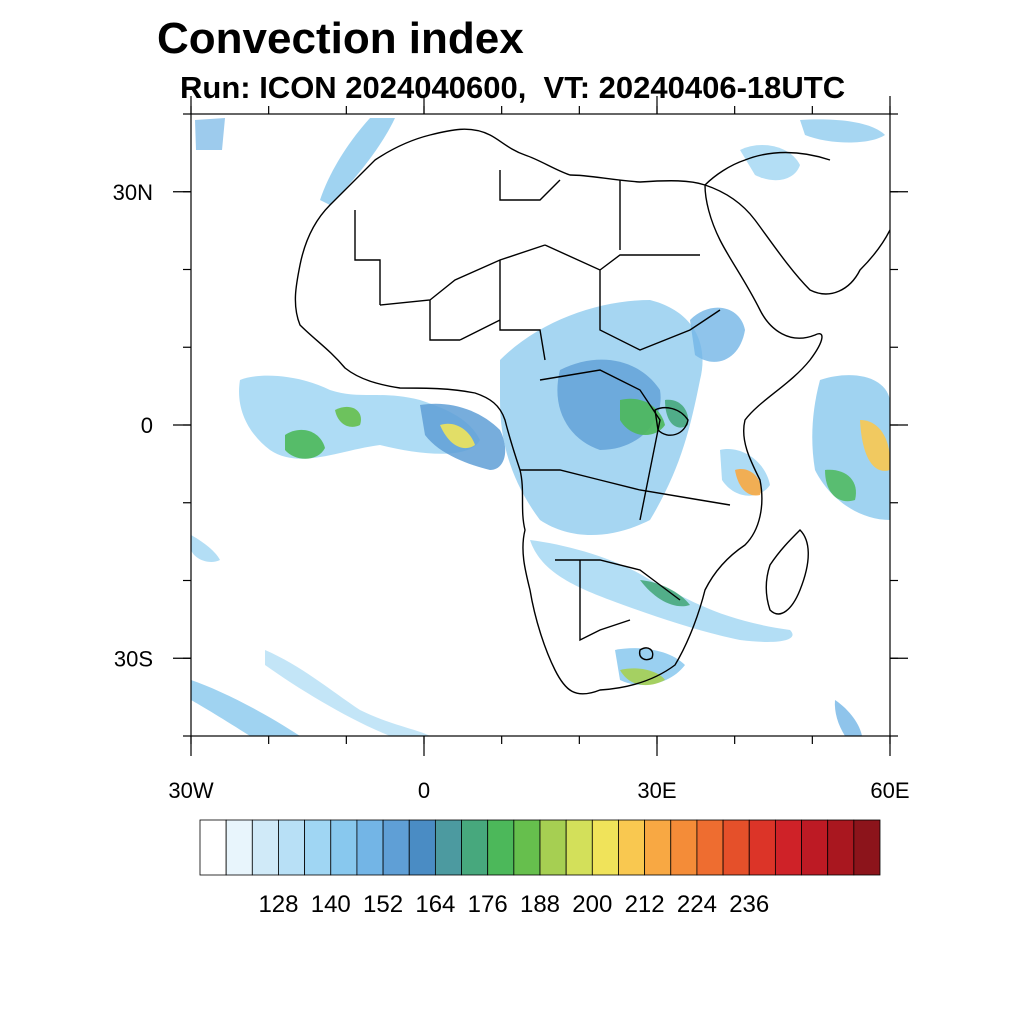  What do you see at coordinates (424, 790) in the screenshot?
I see `lon-tick-label: 0` at bounding box center [424, 790].